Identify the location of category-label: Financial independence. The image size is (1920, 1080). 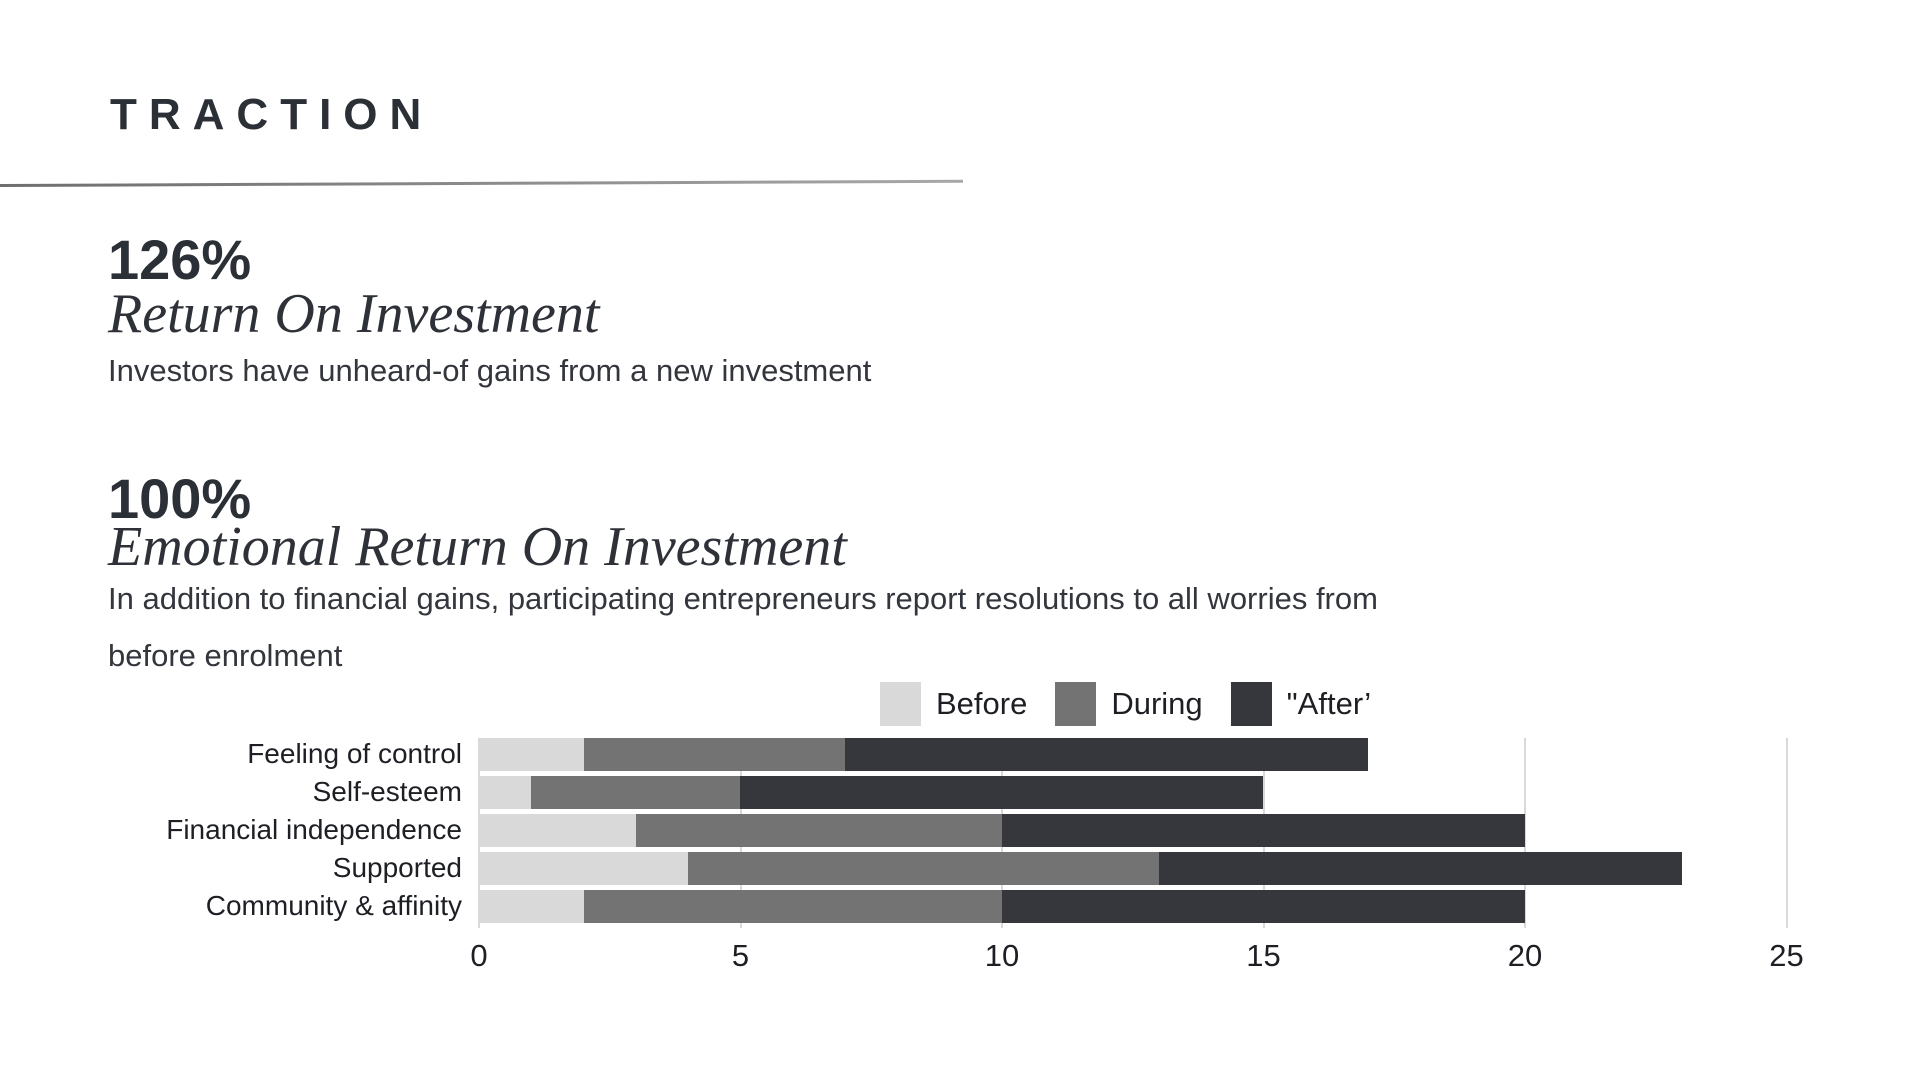
(314, 829).